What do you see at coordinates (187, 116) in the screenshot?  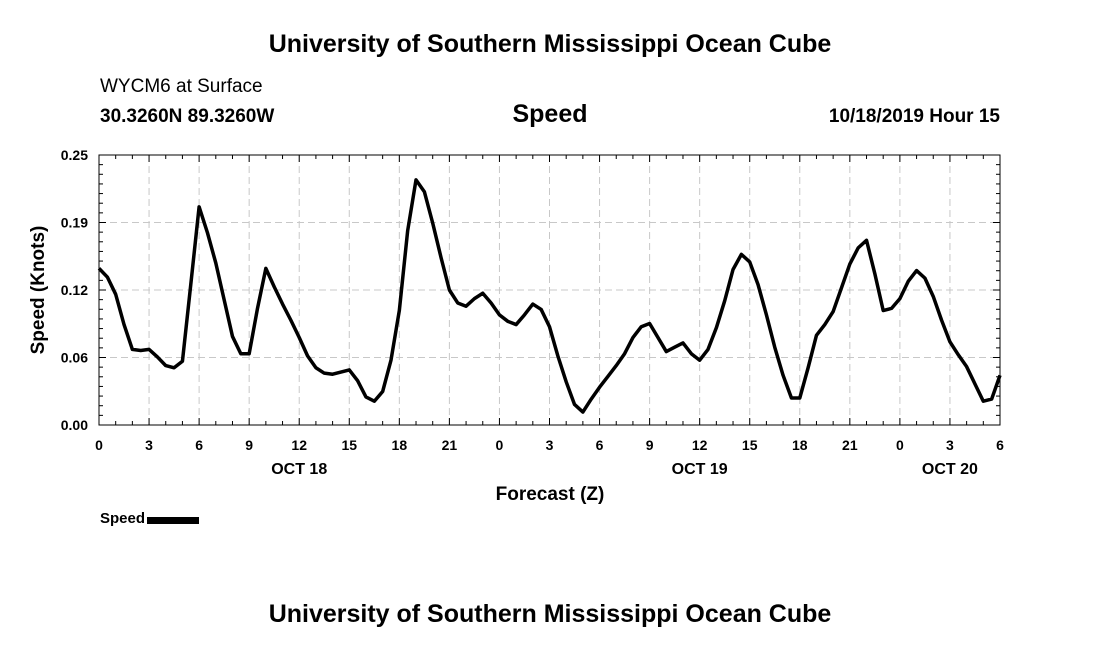 I see `coordinates-label: 30.3260N 89.3260W` at bounding box center [187, 116].